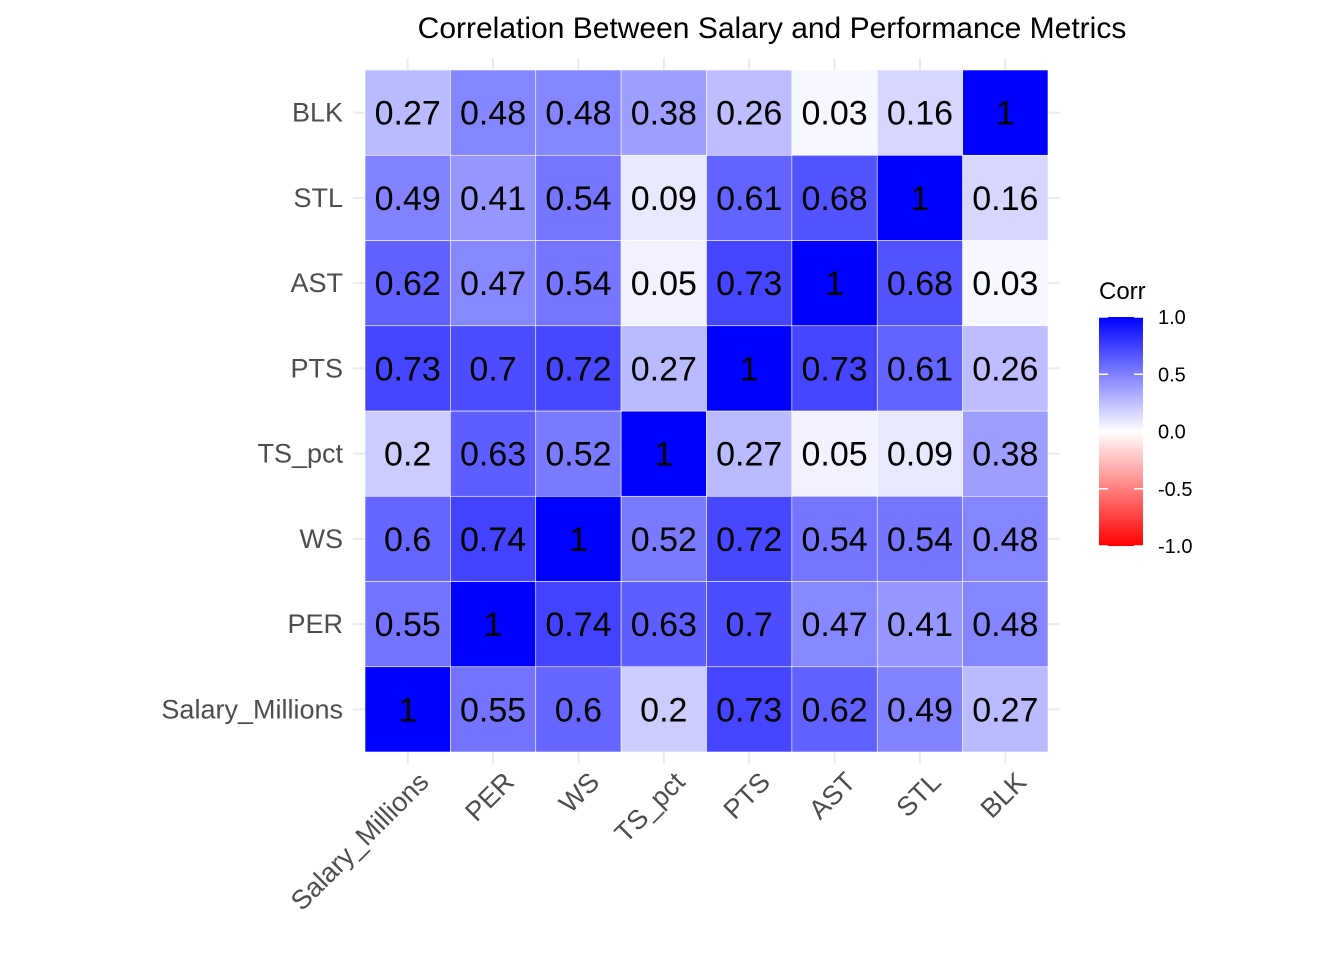 The width and height of the screenshot is (1344, 965). Describe the element at coordinates (834, 455) in the screenshot. I see `cell-value-label: 0.05` at that location.